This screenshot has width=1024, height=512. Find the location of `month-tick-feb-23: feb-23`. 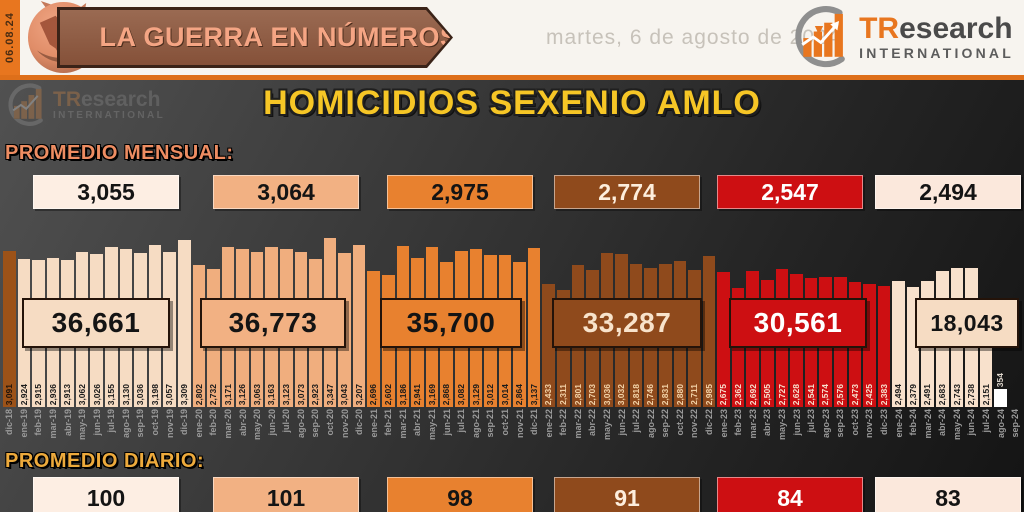

month-tick-feb-23: feb-23 is located at coordinates (738, 422).